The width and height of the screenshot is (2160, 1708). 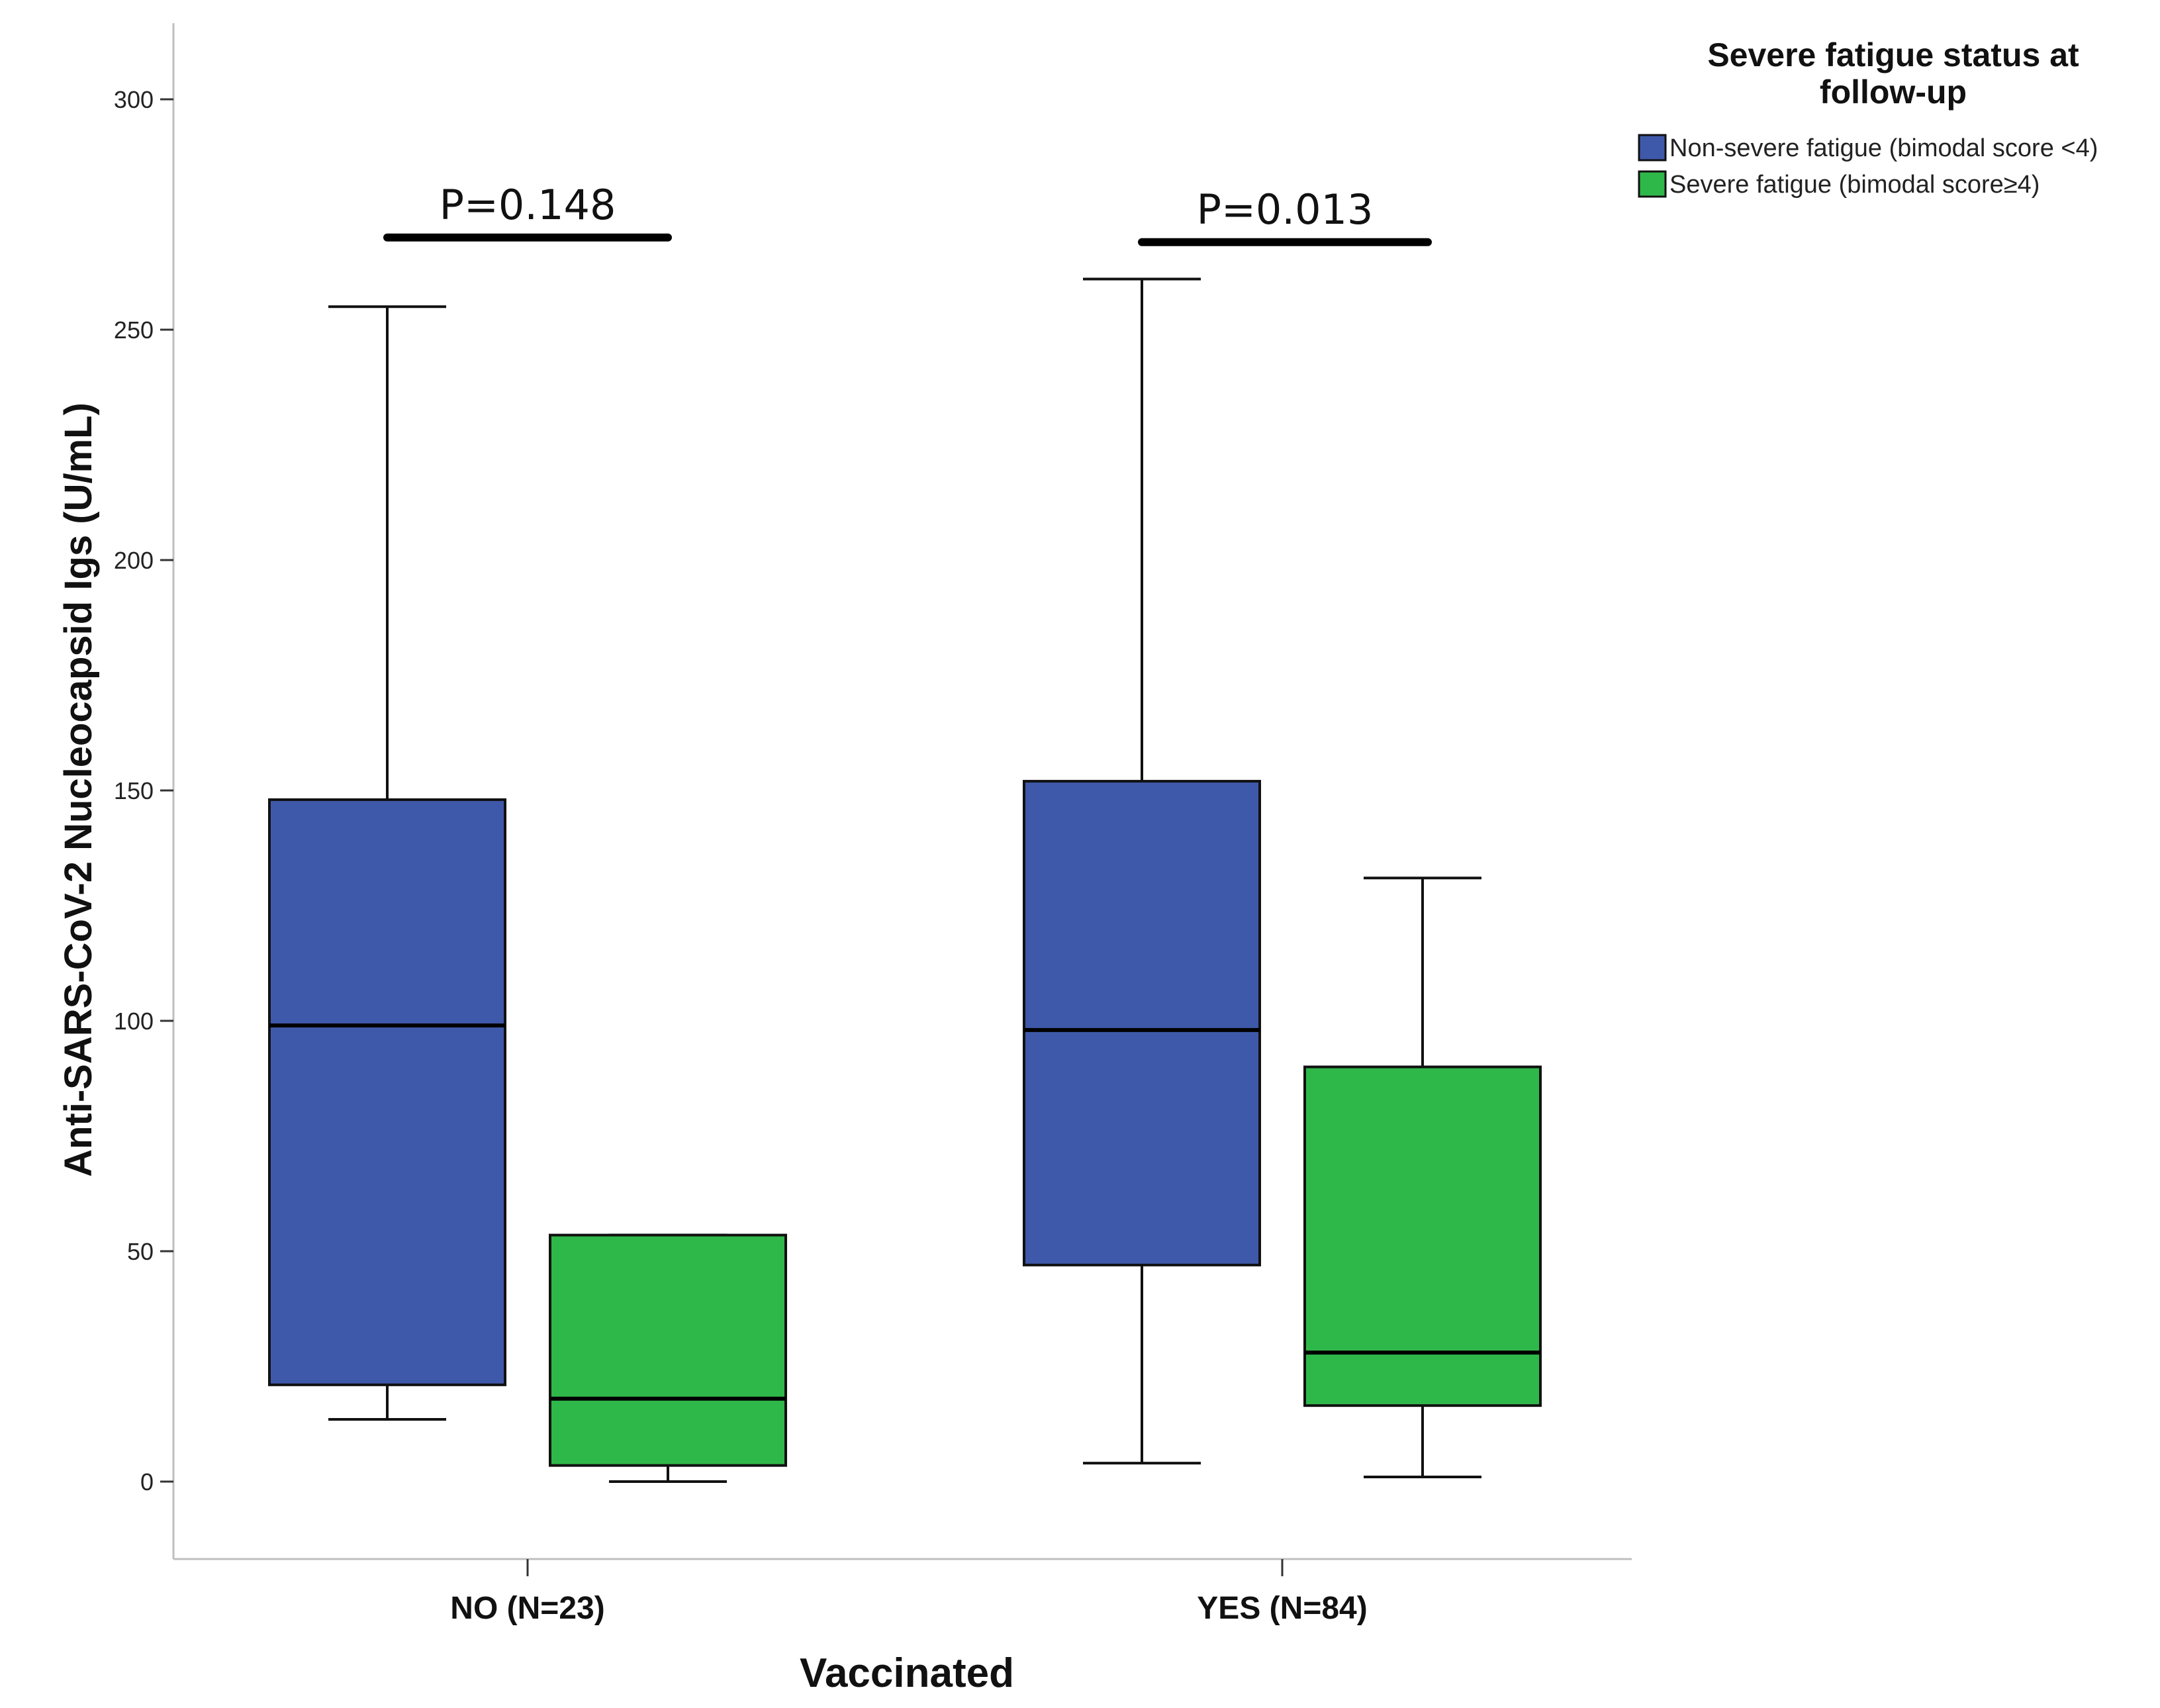 I want to click on x-tick-label: NO (N=23), so click(x=527, y=1608).